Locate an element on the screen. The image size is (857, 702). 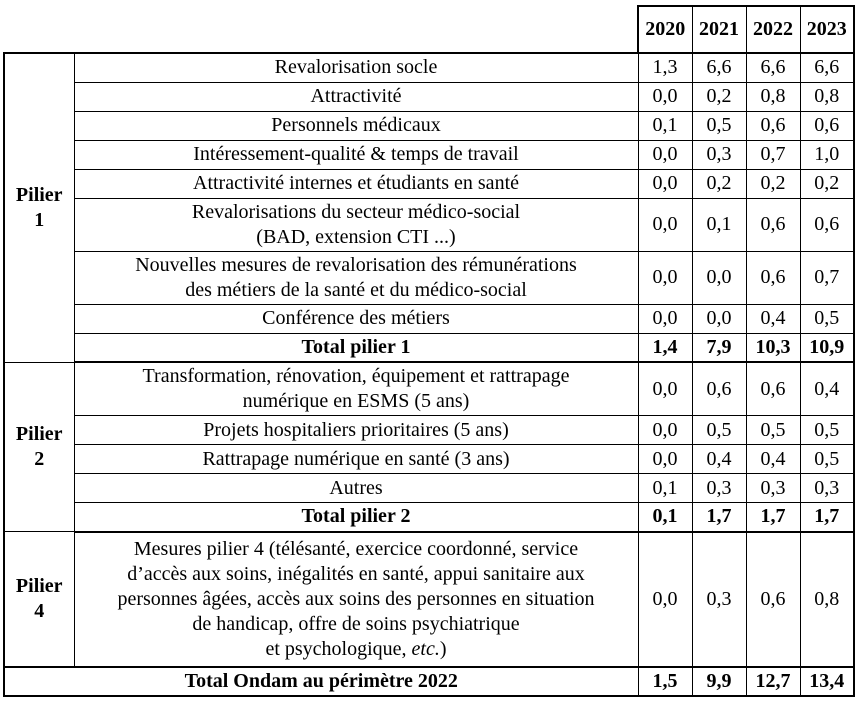
year-header-row: 2020 2021 2022 2023 is located at coordinates (429, 29).